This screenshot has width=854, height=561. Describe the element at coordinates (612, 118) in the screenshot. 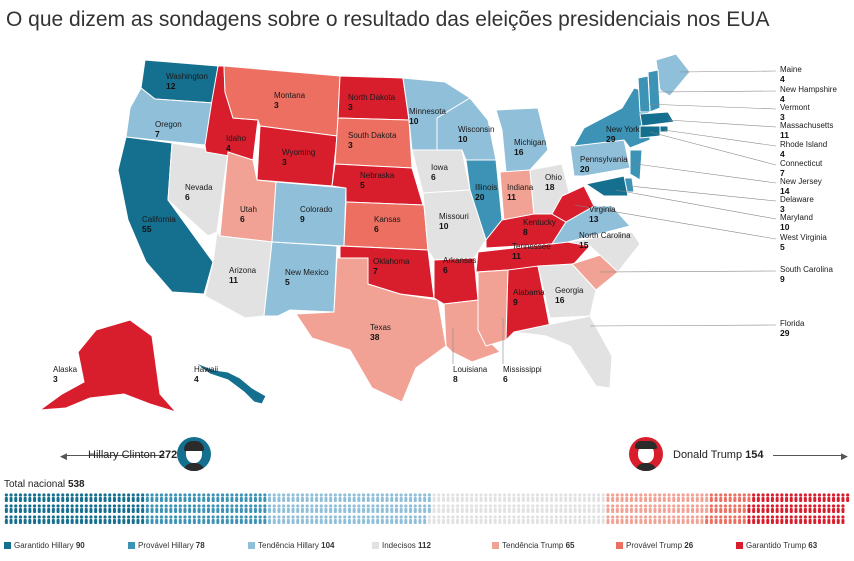

I see `state-new-york` at that location.